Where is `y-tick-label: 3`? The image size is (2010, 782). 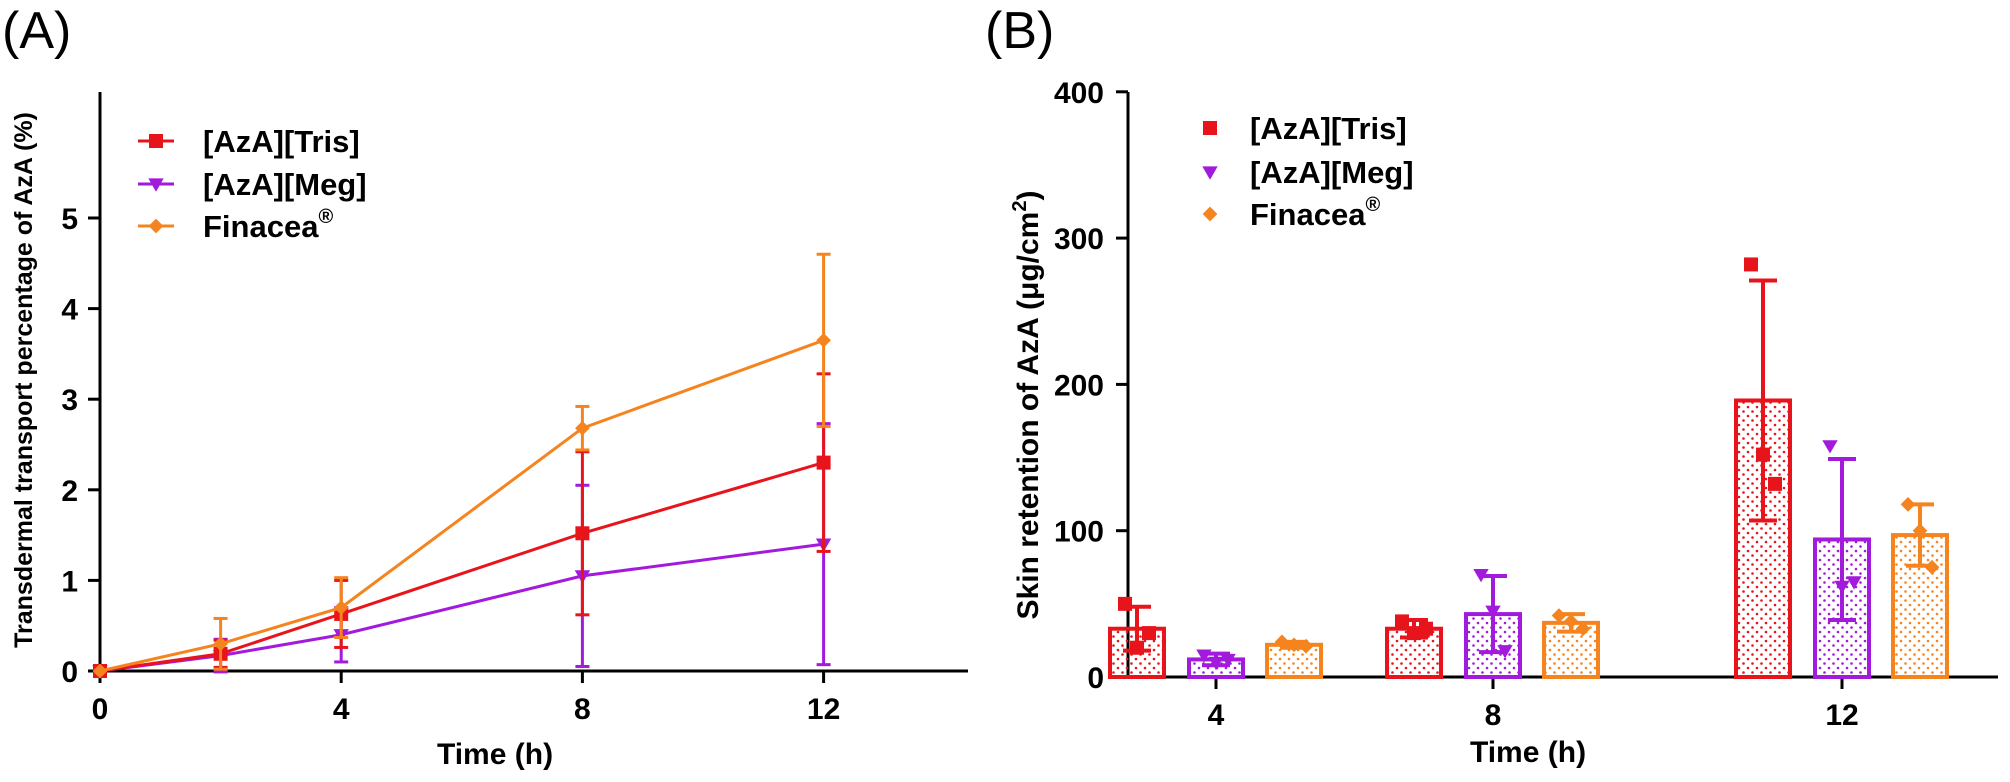
y-tick-label: 3 is located at coordinates (69, 400).